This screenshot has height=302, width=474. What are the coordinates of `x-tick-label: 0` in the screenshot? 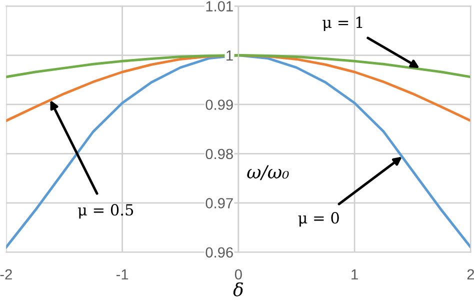 It's located at (238, 274).